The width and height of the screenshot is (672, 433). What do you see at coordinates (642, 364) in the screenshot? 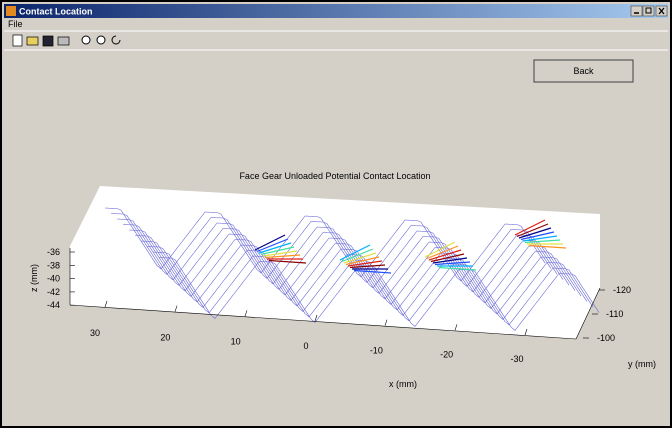
I see `y-axis-label: y (mm)` at bounding box center [642, 364].